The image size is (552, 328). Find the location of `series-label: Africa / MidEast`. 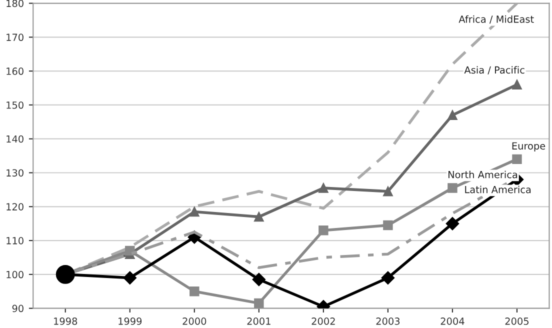

series-label: Africa / MidEast is located at coordinates (496, 19).